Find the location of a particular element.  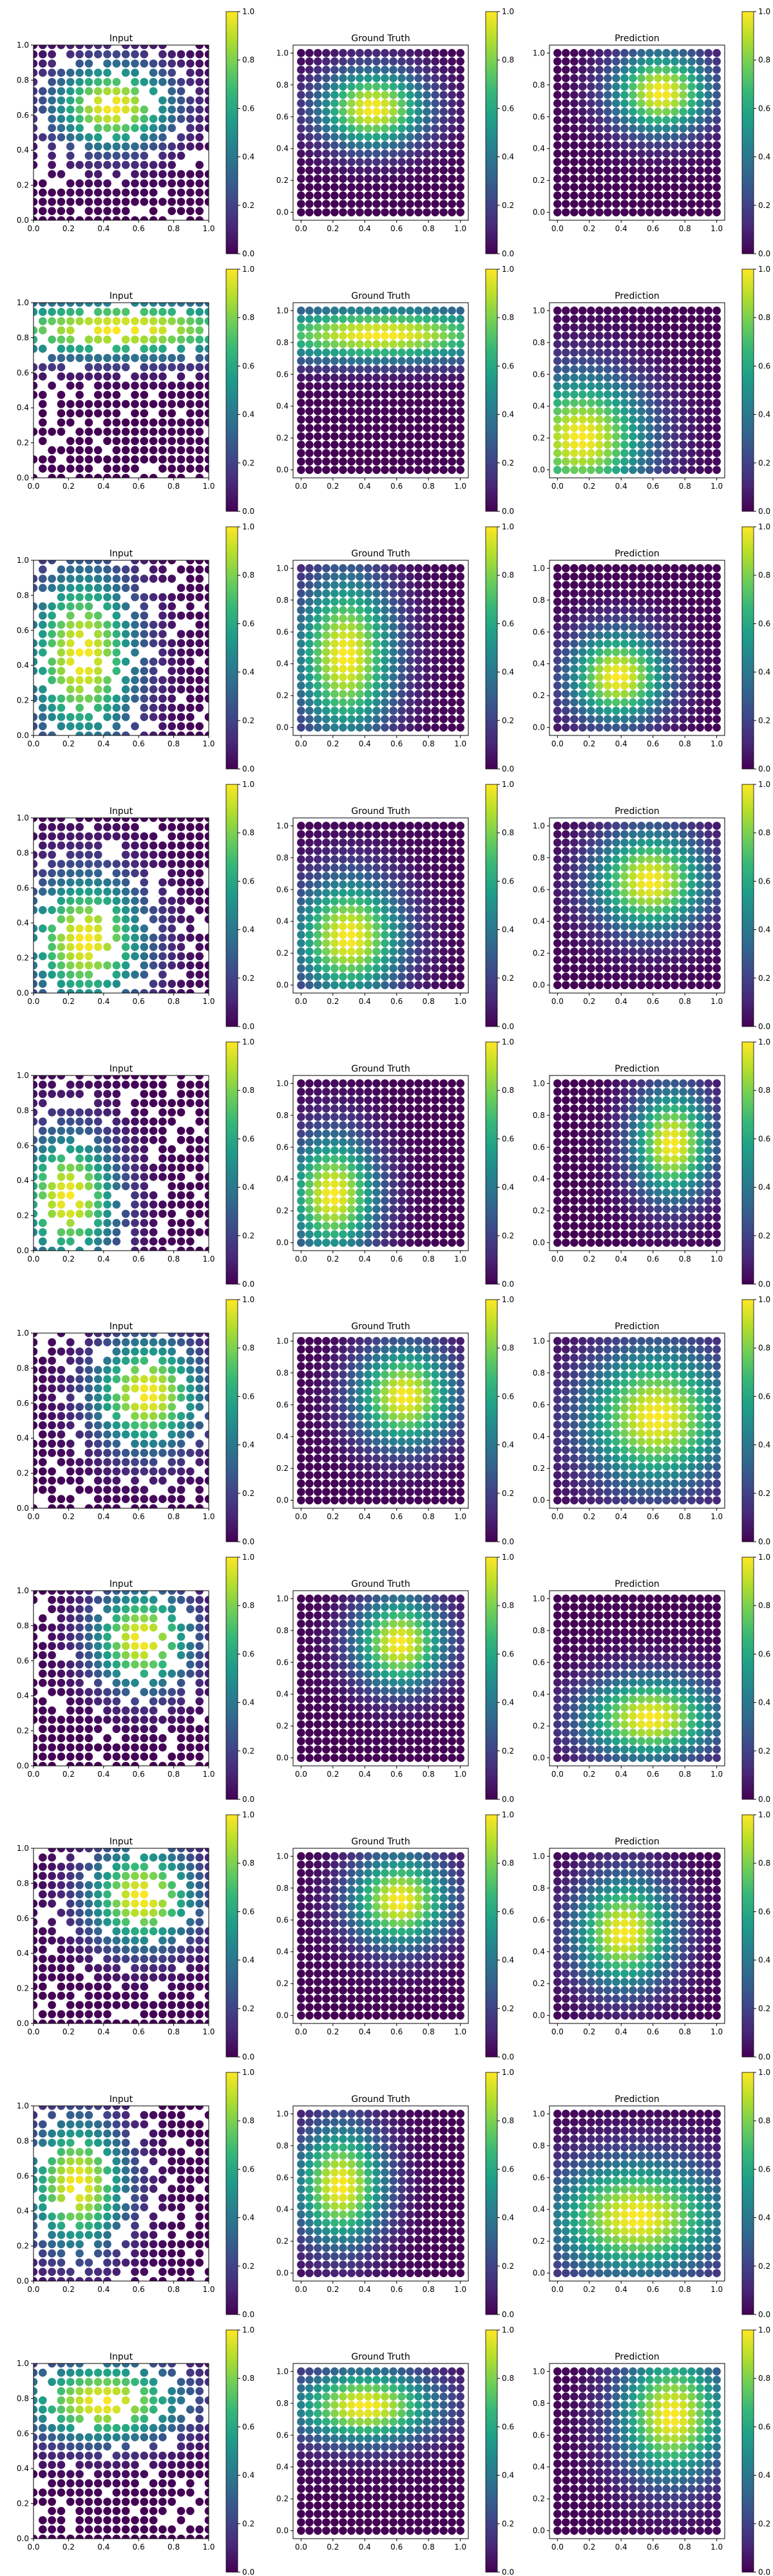

y-tick-label: 1.0 is located at coordinates (539, 310).